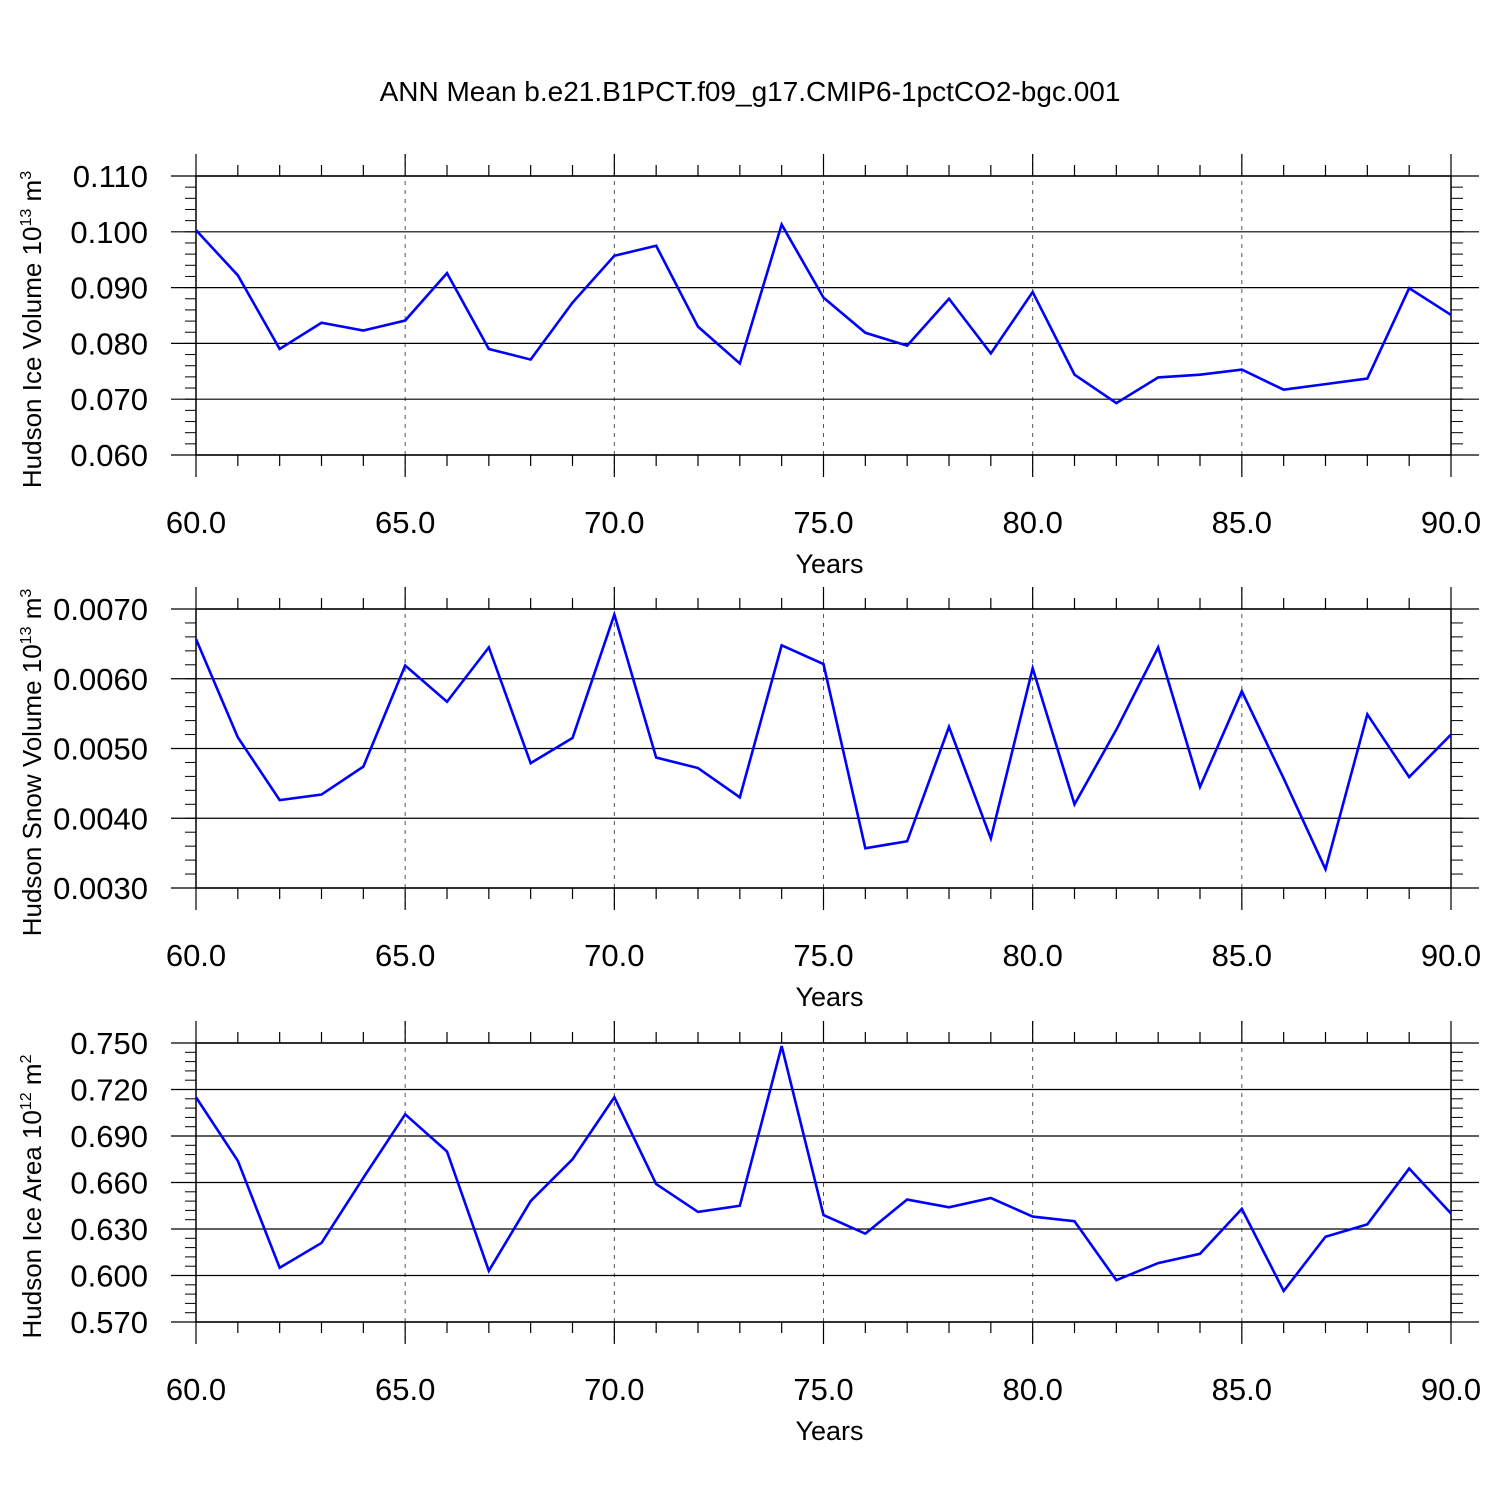 The image size is (1500, 1505). I want to click on y-tick-label: 0.600, so click(109, 1276).